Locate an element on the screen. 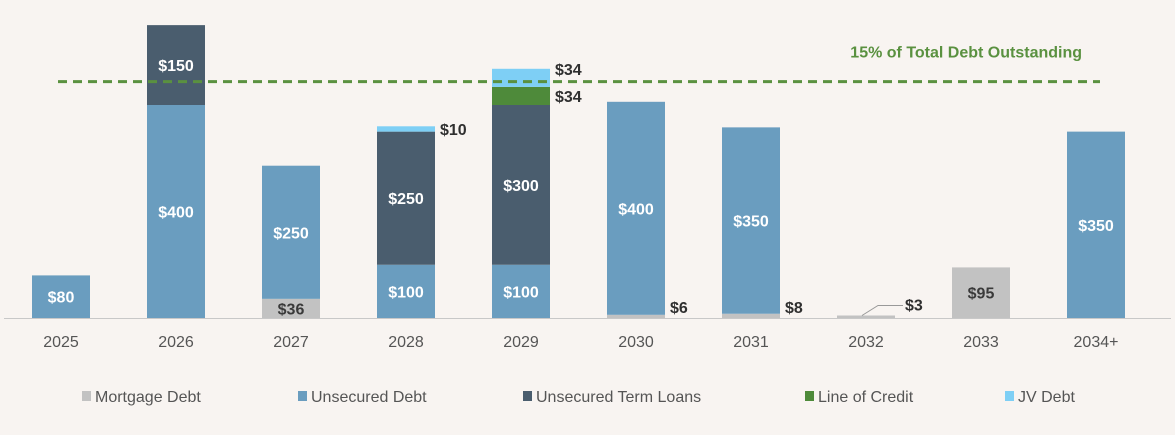 The image size is (1175, 435). data-label-unsecured-debt-2030: $400 is located at coordinates (636, 209).